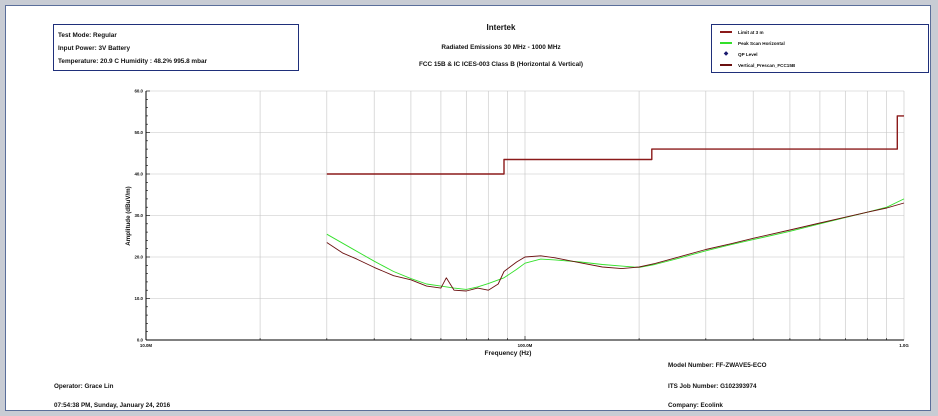  I want to click on vertical-prescan-line, so click(615, 247).